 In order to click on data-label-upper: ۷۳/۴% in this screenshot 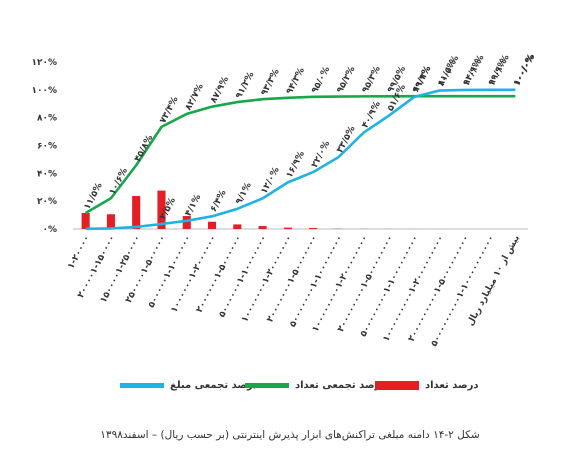, I will do `click(169, 110)`.